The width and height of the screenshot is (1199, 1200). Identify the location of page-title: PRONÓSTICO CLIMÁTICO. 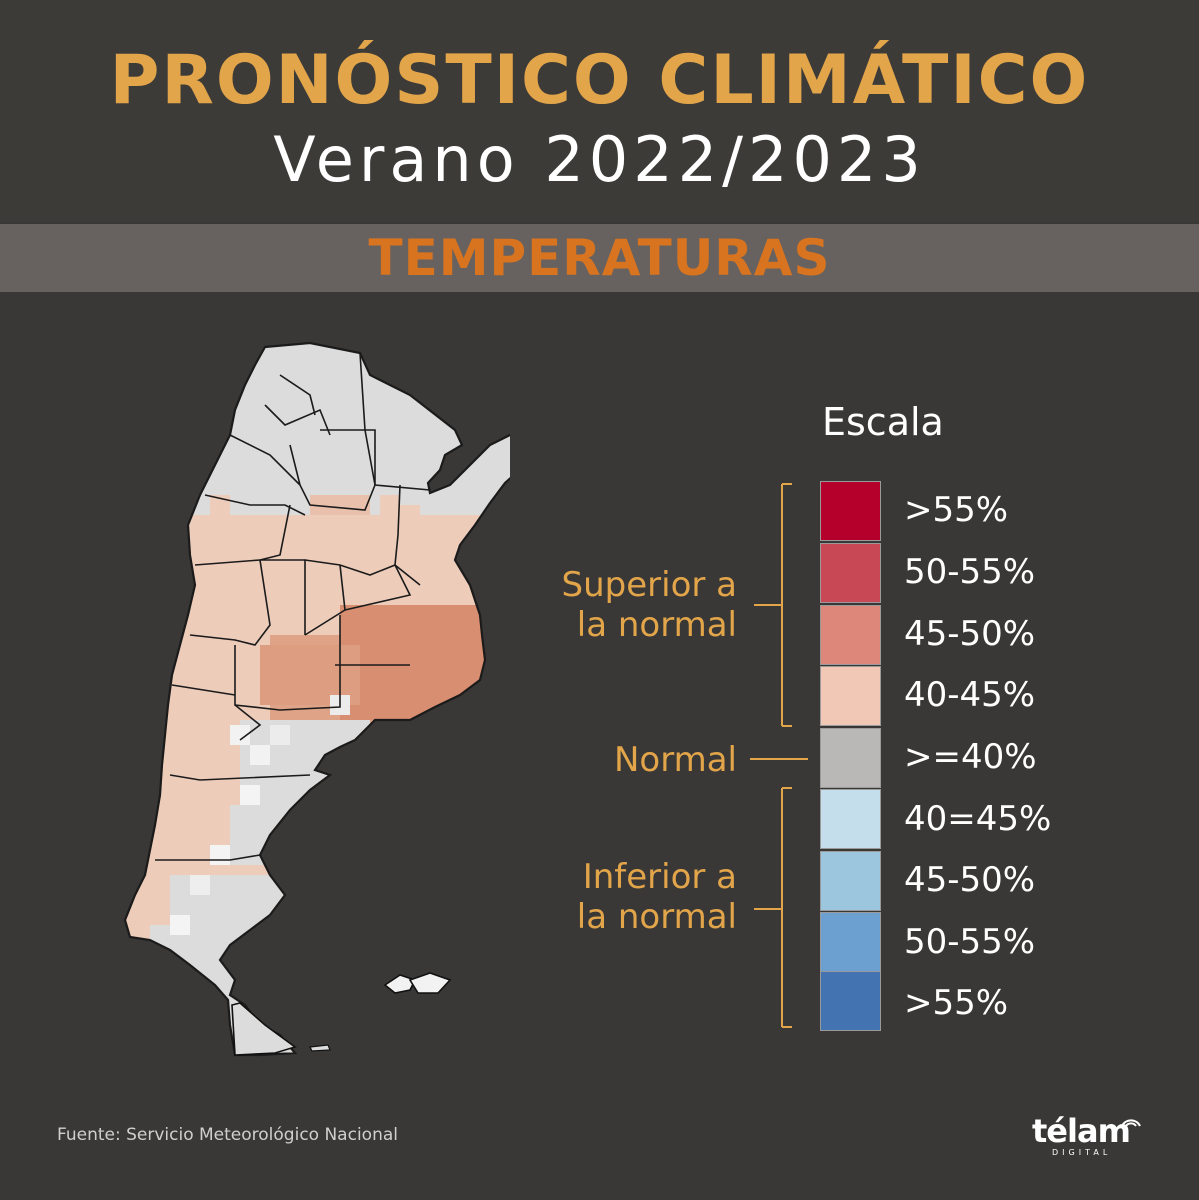
(599, 80).